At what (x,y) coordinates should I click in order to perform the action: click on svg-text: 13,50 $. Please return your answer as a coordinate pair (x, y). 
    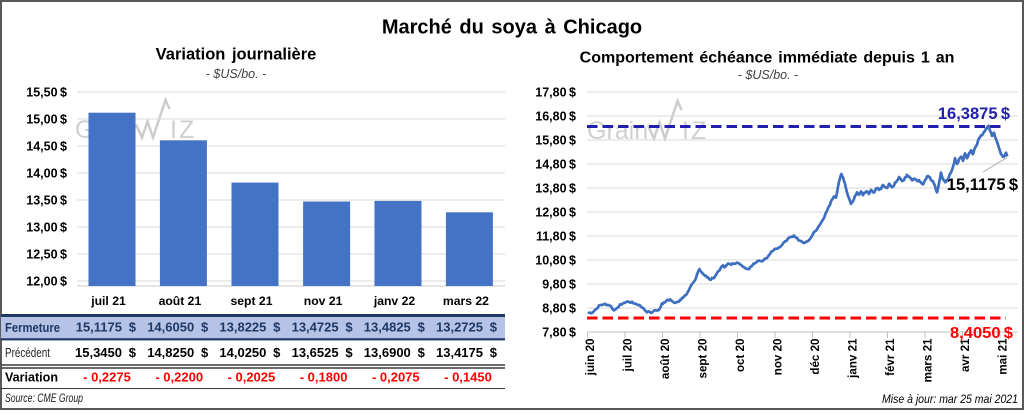
    Looking at the image, I should click on (46, 201).